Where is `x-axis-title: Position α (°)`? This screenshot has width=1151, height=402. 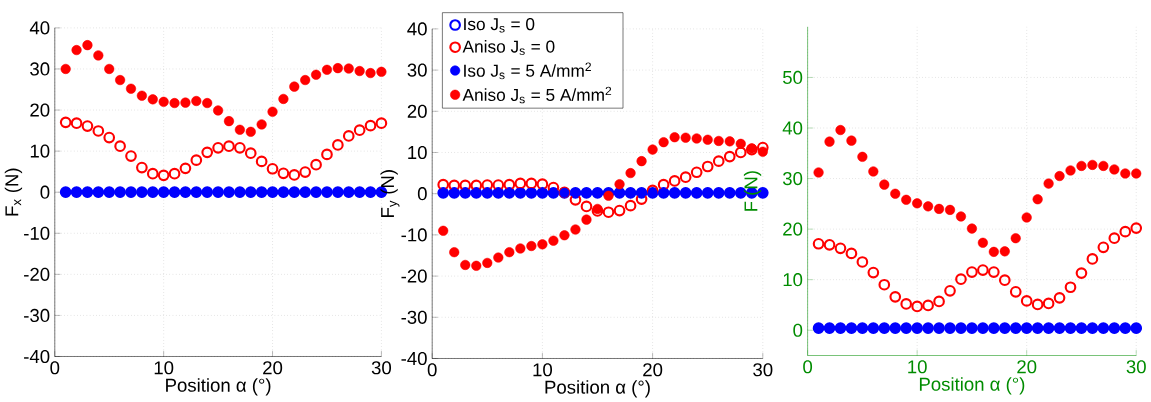
x-axis-title: Position α (°) is located at coordinates (972, 386).